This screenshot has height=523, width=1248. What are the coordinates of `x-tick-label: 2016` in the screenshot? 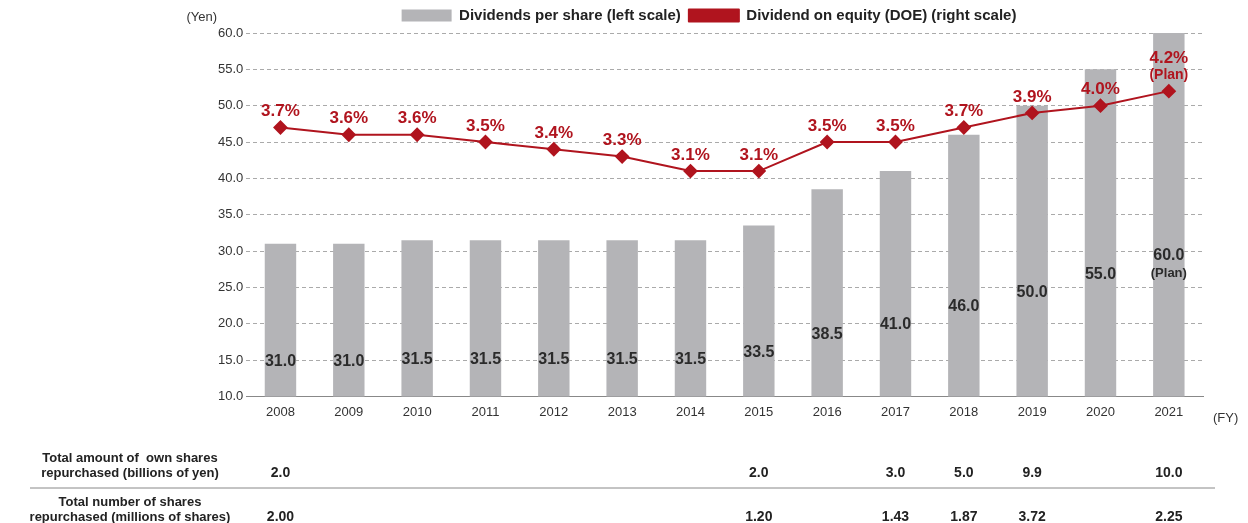 It's located at (827, 411).